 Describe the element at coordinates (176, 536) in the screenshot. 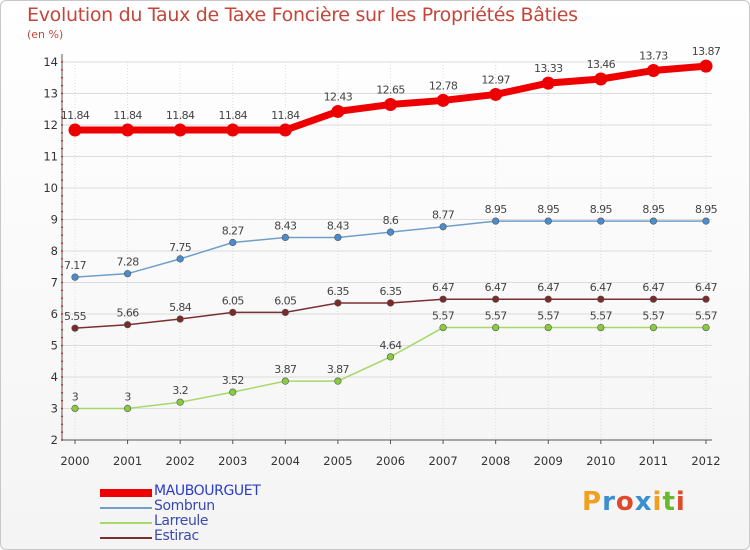

I see `legend-label: Estirac` at that location.